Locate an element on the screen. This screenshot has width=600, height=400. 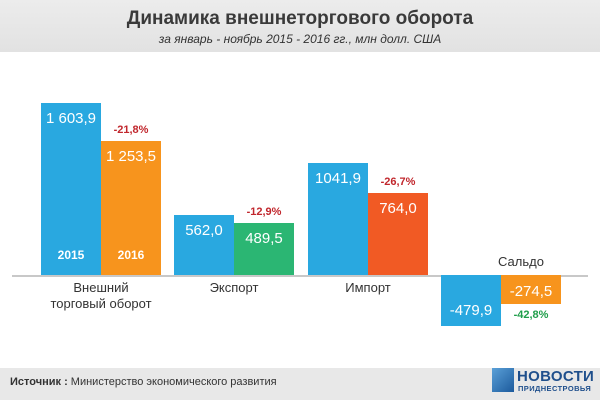
change-label-1: -21,8% is located at coordinates (131, 129).